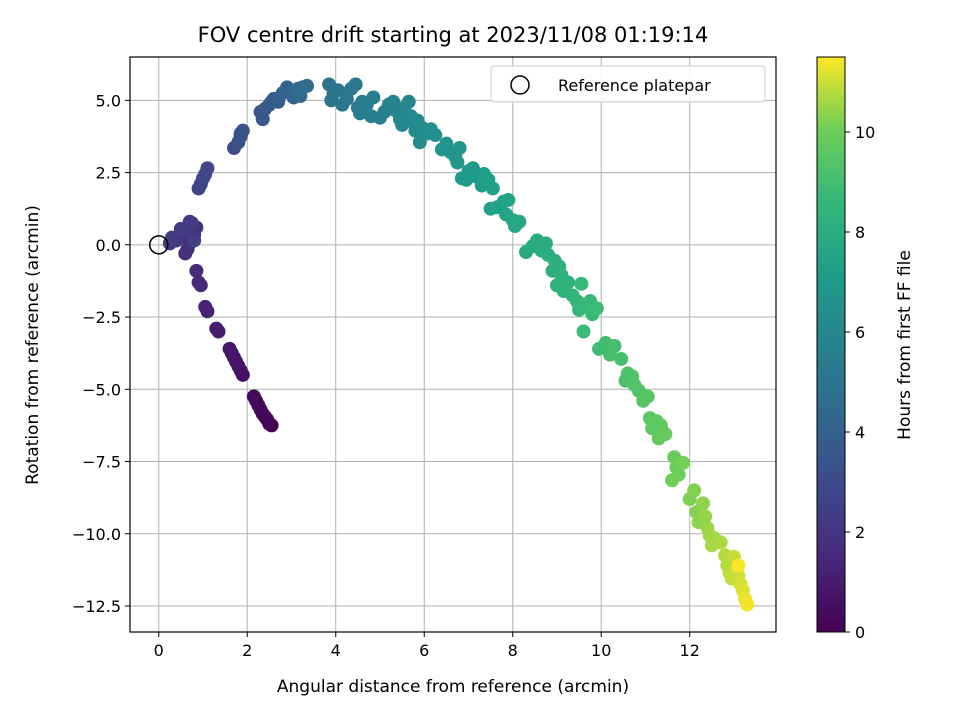  What do you see at coordinates (108, 100) in the screenshot?
I see `y-tick-label: 5.0` at bounding box center [108, 100].